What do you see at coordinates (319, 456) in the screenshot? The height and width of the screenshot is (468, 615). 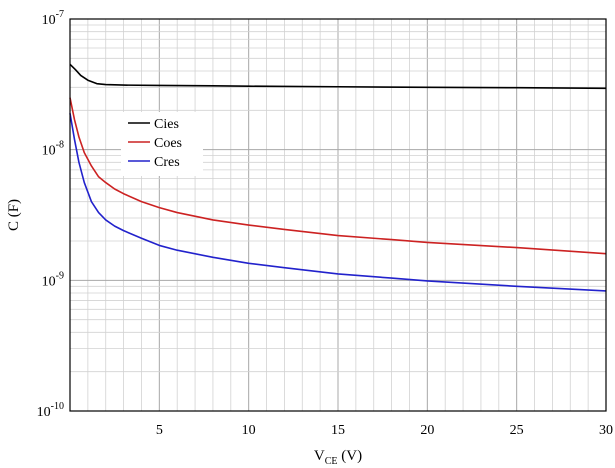 I see `x-axis-label-main: V` at bounding box center [319, 456].